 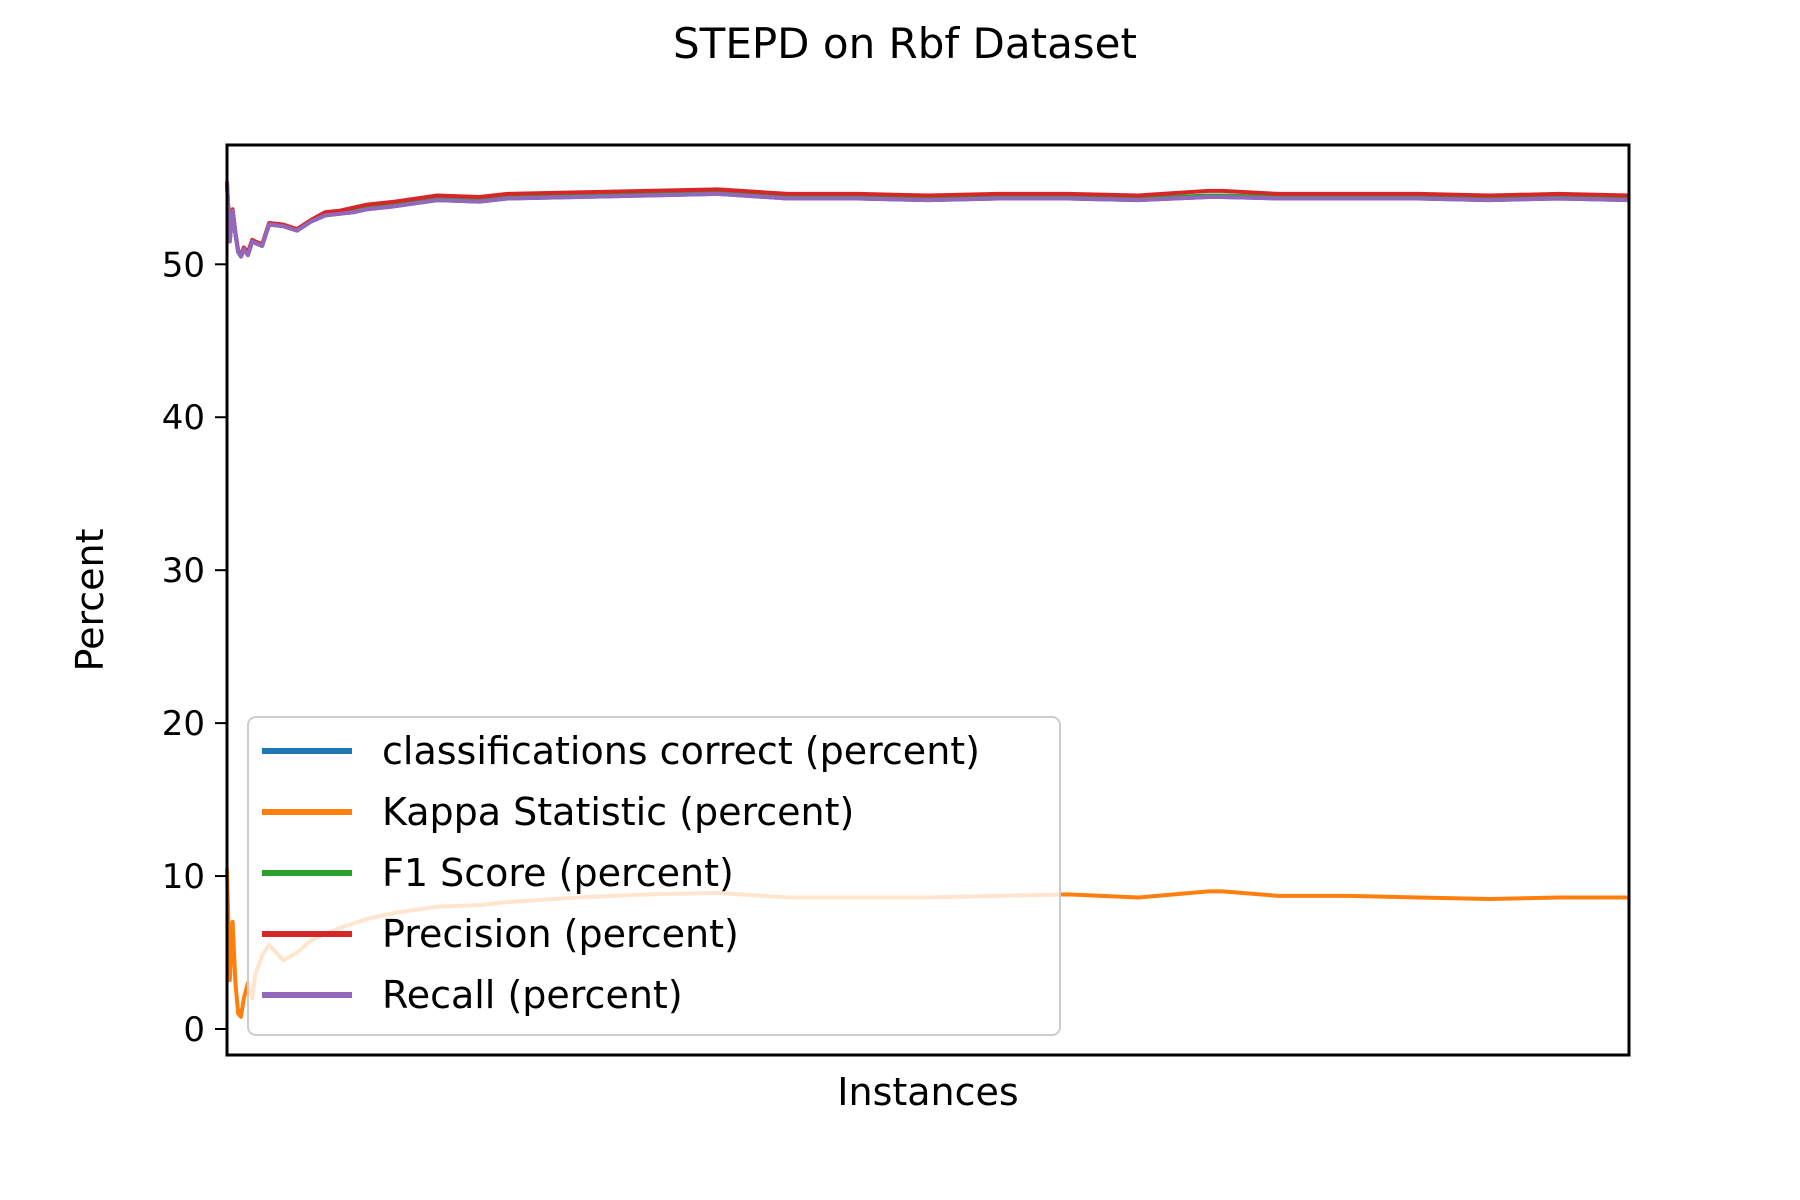 I want to click on y-tick-label: 40, so click(x=183, y=418).